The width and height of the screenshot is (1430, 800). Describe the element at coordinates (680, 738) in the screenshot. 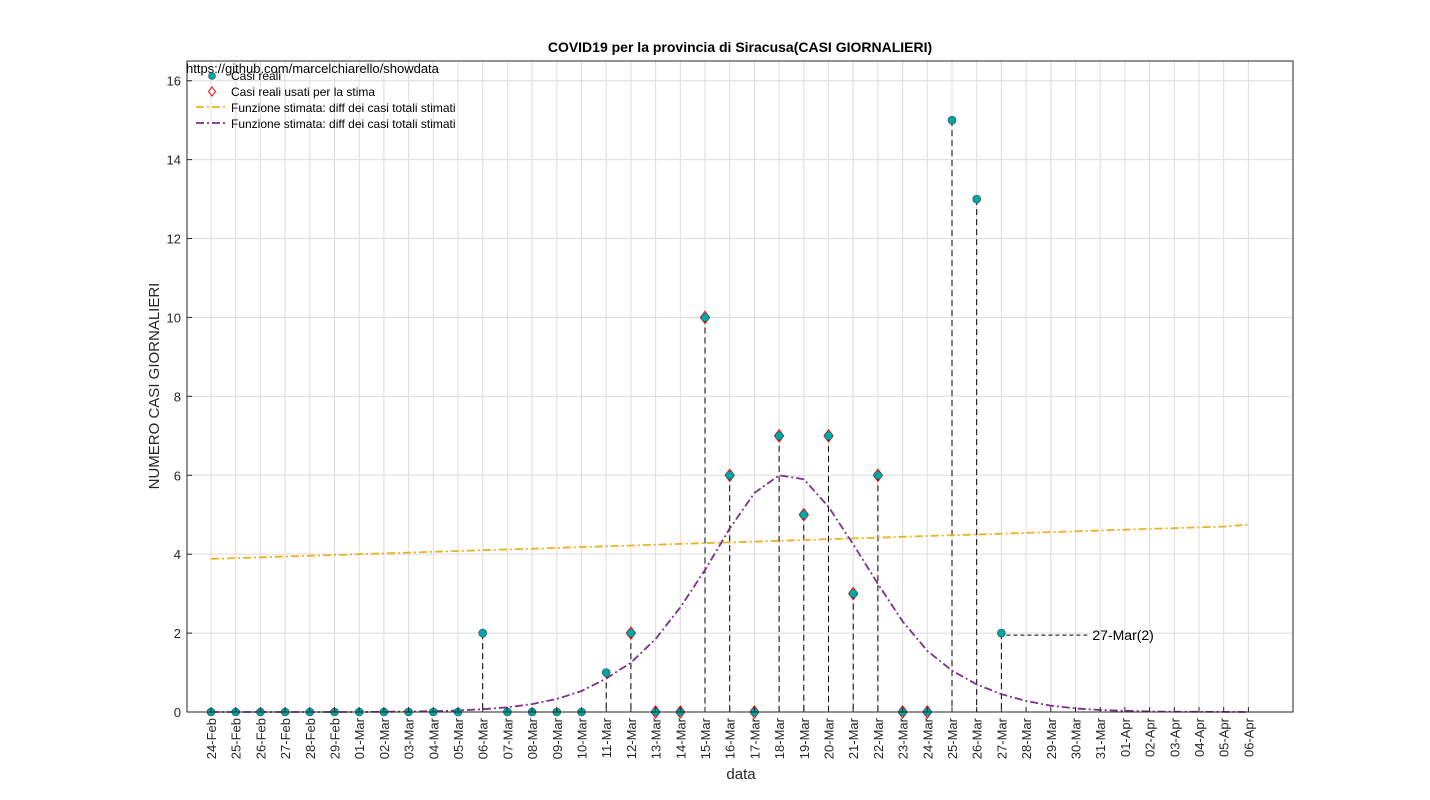

I see `x-tick-label: 14-Mar` at that location.